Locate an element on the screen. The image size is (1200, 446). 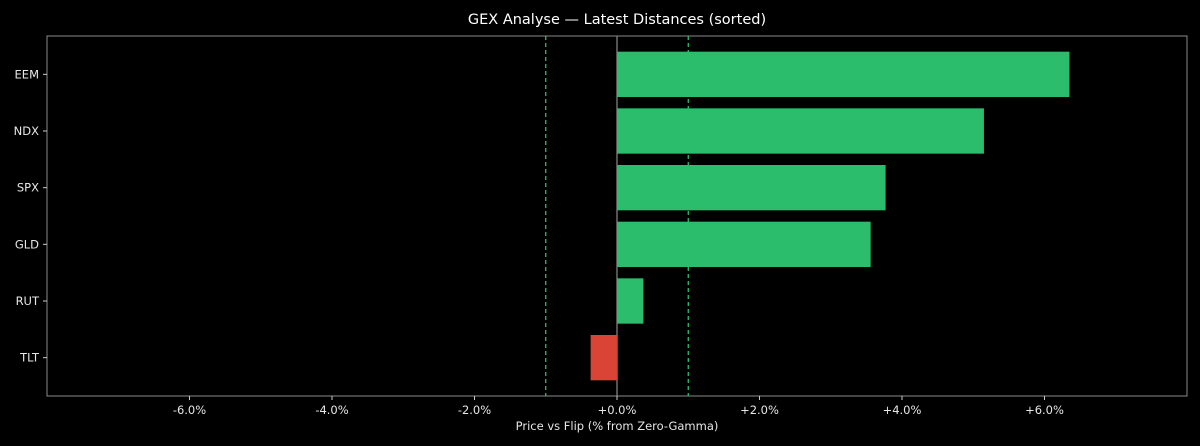
bar-eem is located at coordinates (843, 74).